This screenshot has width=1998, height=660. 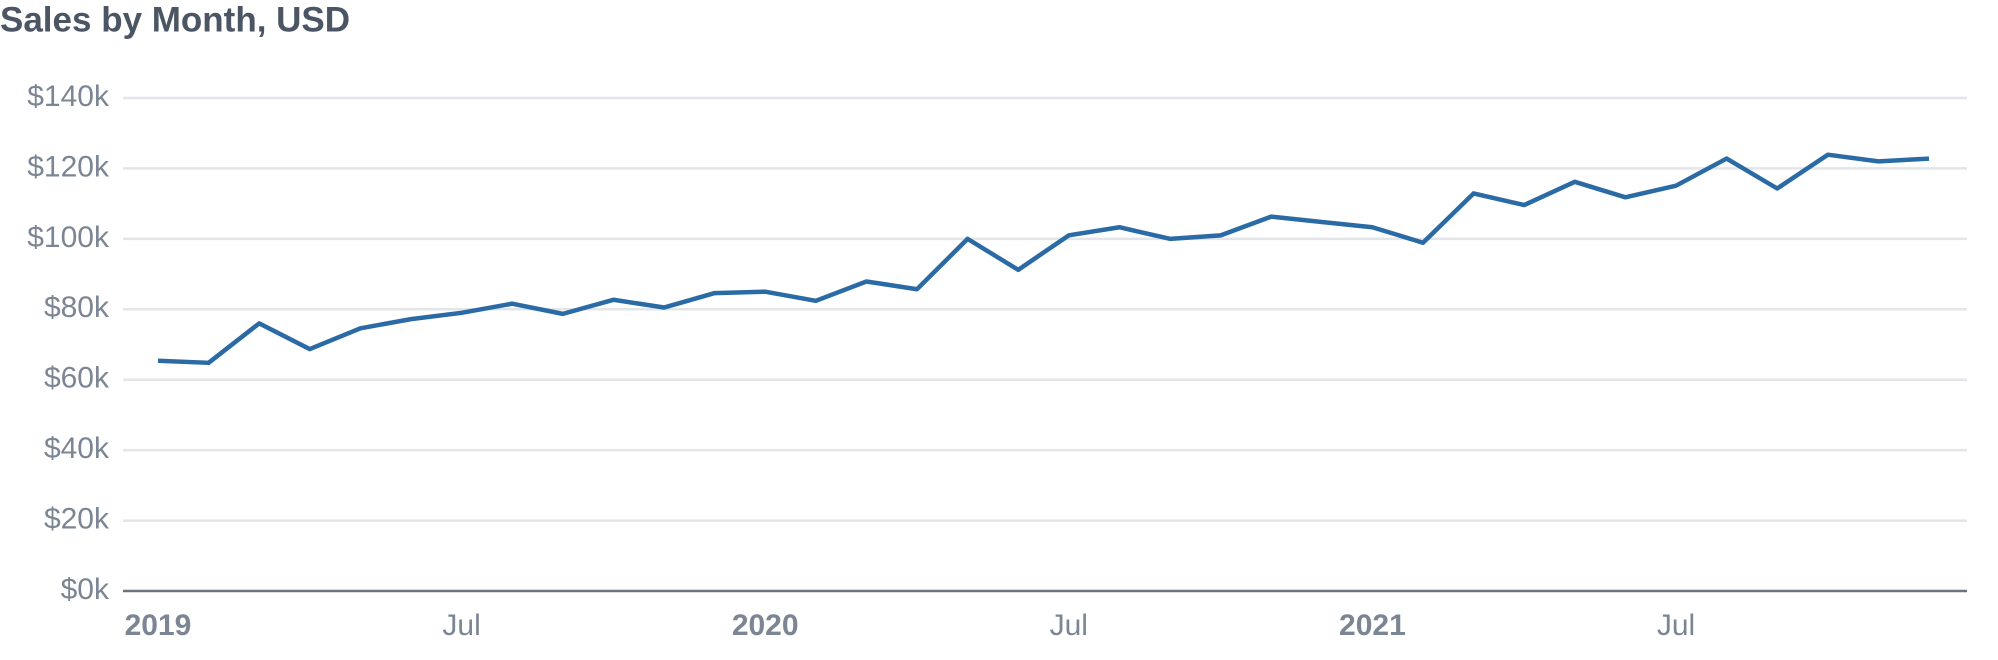 I want to click on y-tick-label: $100k, so click(x=68, y=237).